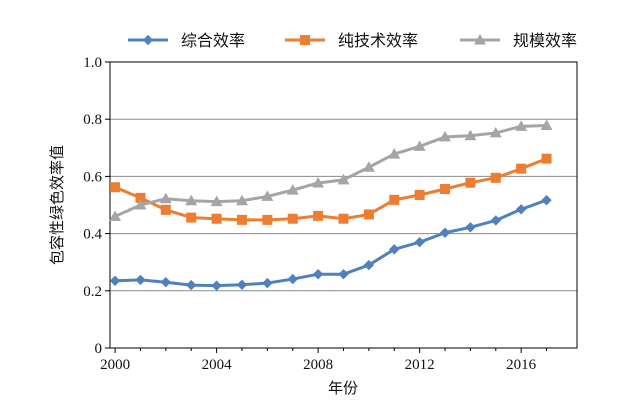  I want to click on legend: 综合效率 纯技术效率 规模效率, so click(352, 40).